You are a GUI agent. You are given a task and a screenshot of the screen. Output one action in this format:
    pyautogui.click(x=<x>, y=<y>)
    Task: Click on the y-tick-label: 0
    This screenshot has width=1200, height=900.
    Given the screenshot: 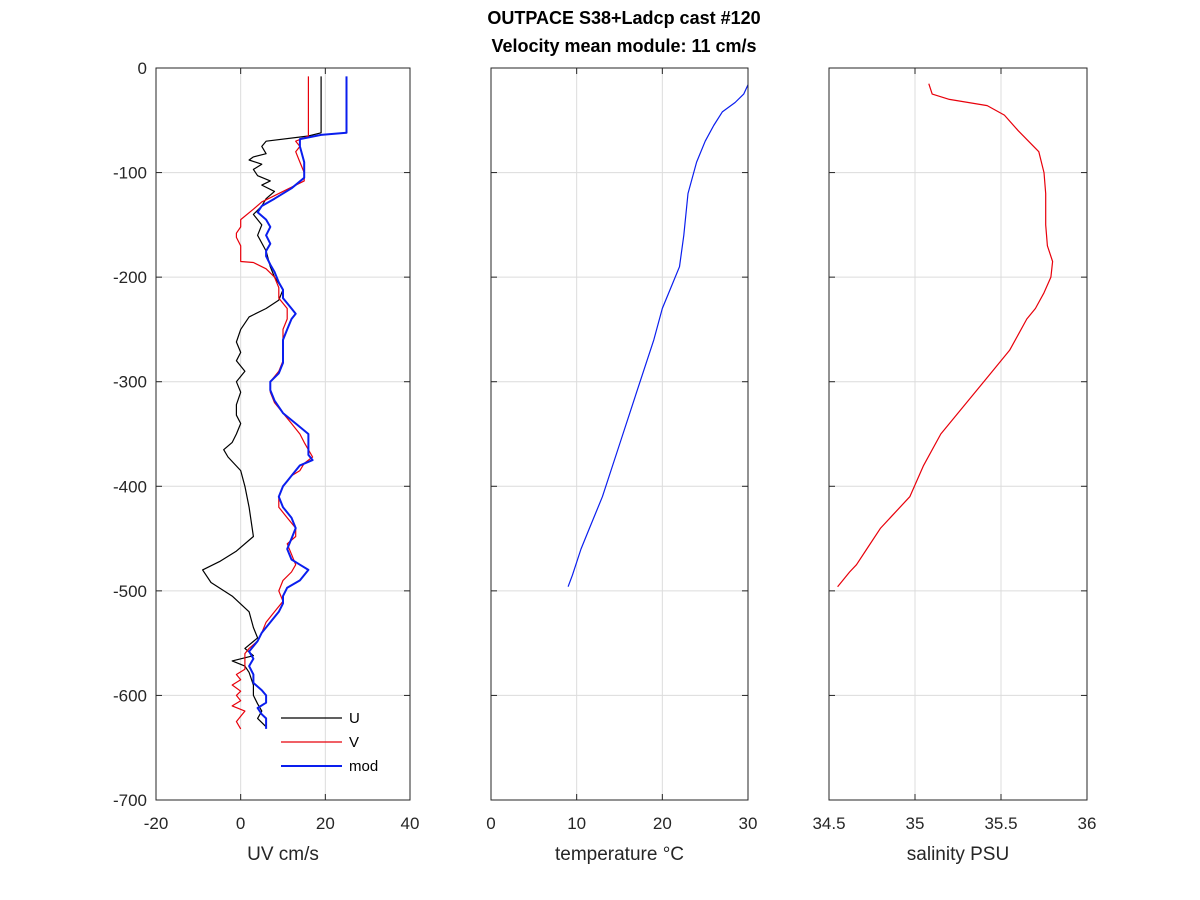 What is the action you would take?
    pyautogui.click(x=142, y=68)
    